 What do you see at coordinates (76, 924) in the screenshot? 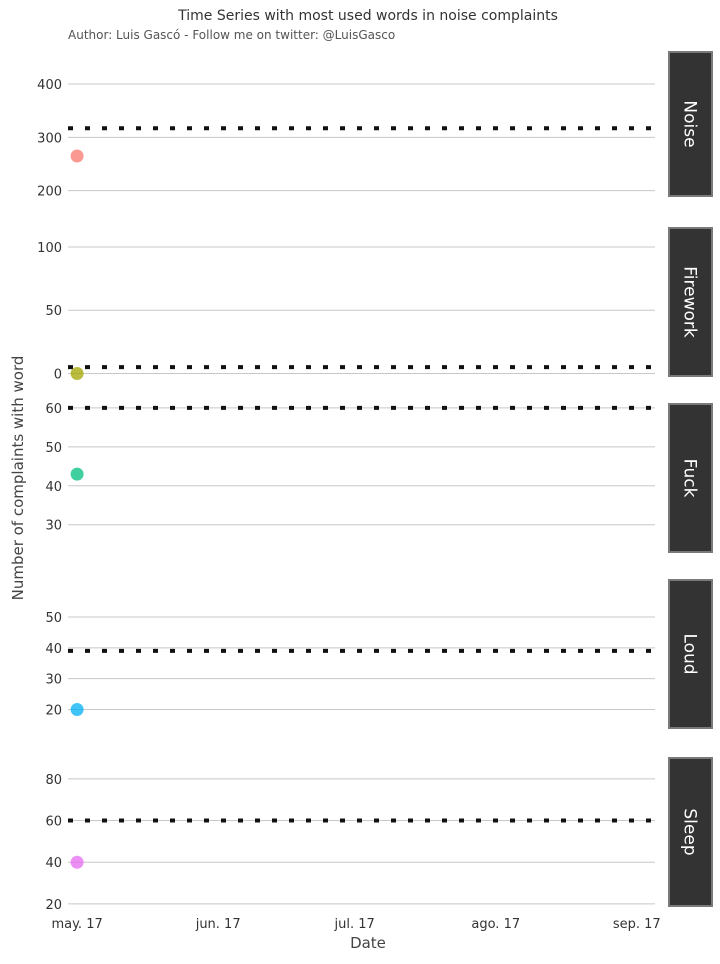
I see `x-tick-label: may. 17` at bounding box center [76, 924].